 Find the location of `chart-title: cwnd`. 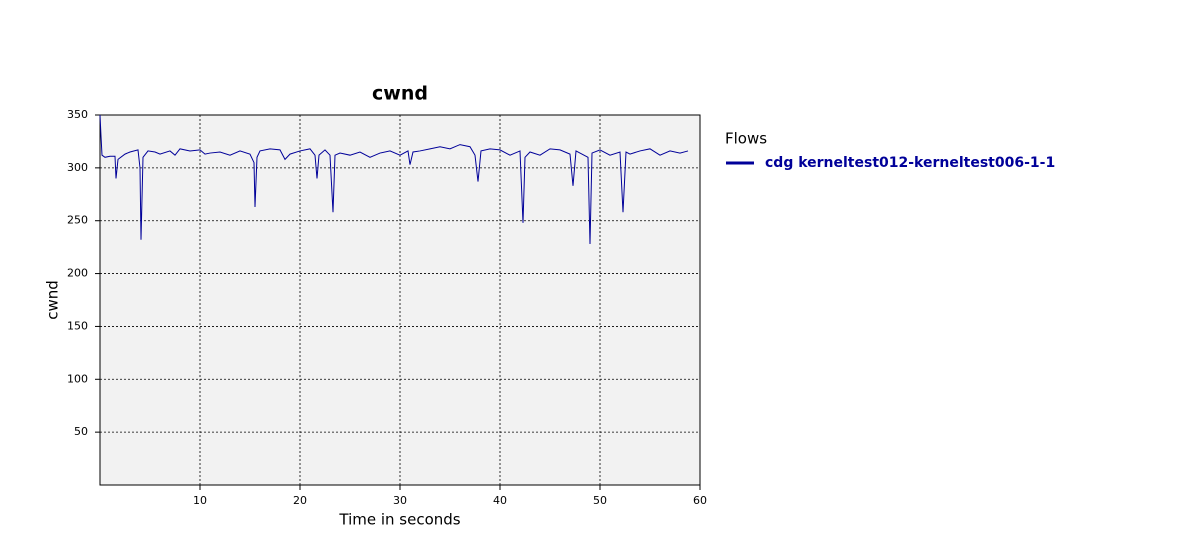

chart-title: cwnd is located at coordinates (400, 94).